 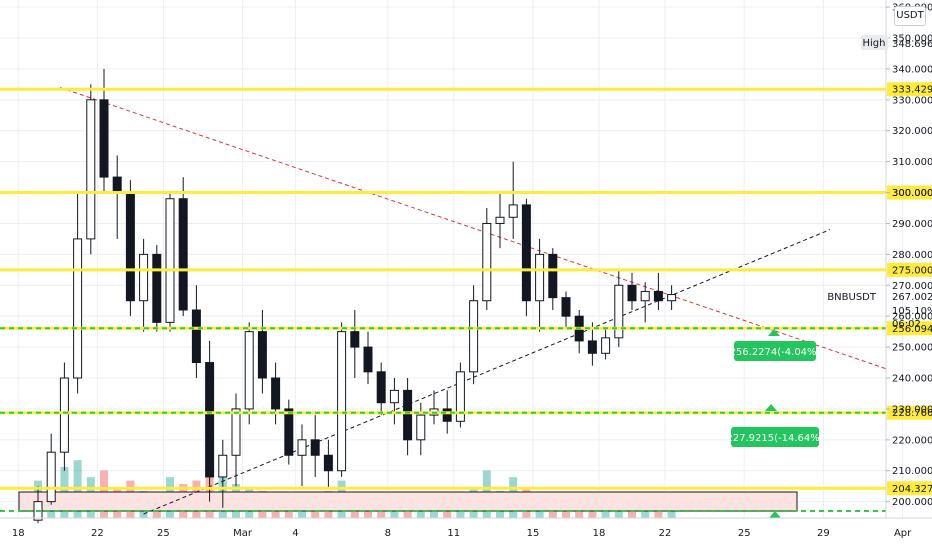 I want to click on price-tick-label: 230.0000, so click(x=912, y=409).